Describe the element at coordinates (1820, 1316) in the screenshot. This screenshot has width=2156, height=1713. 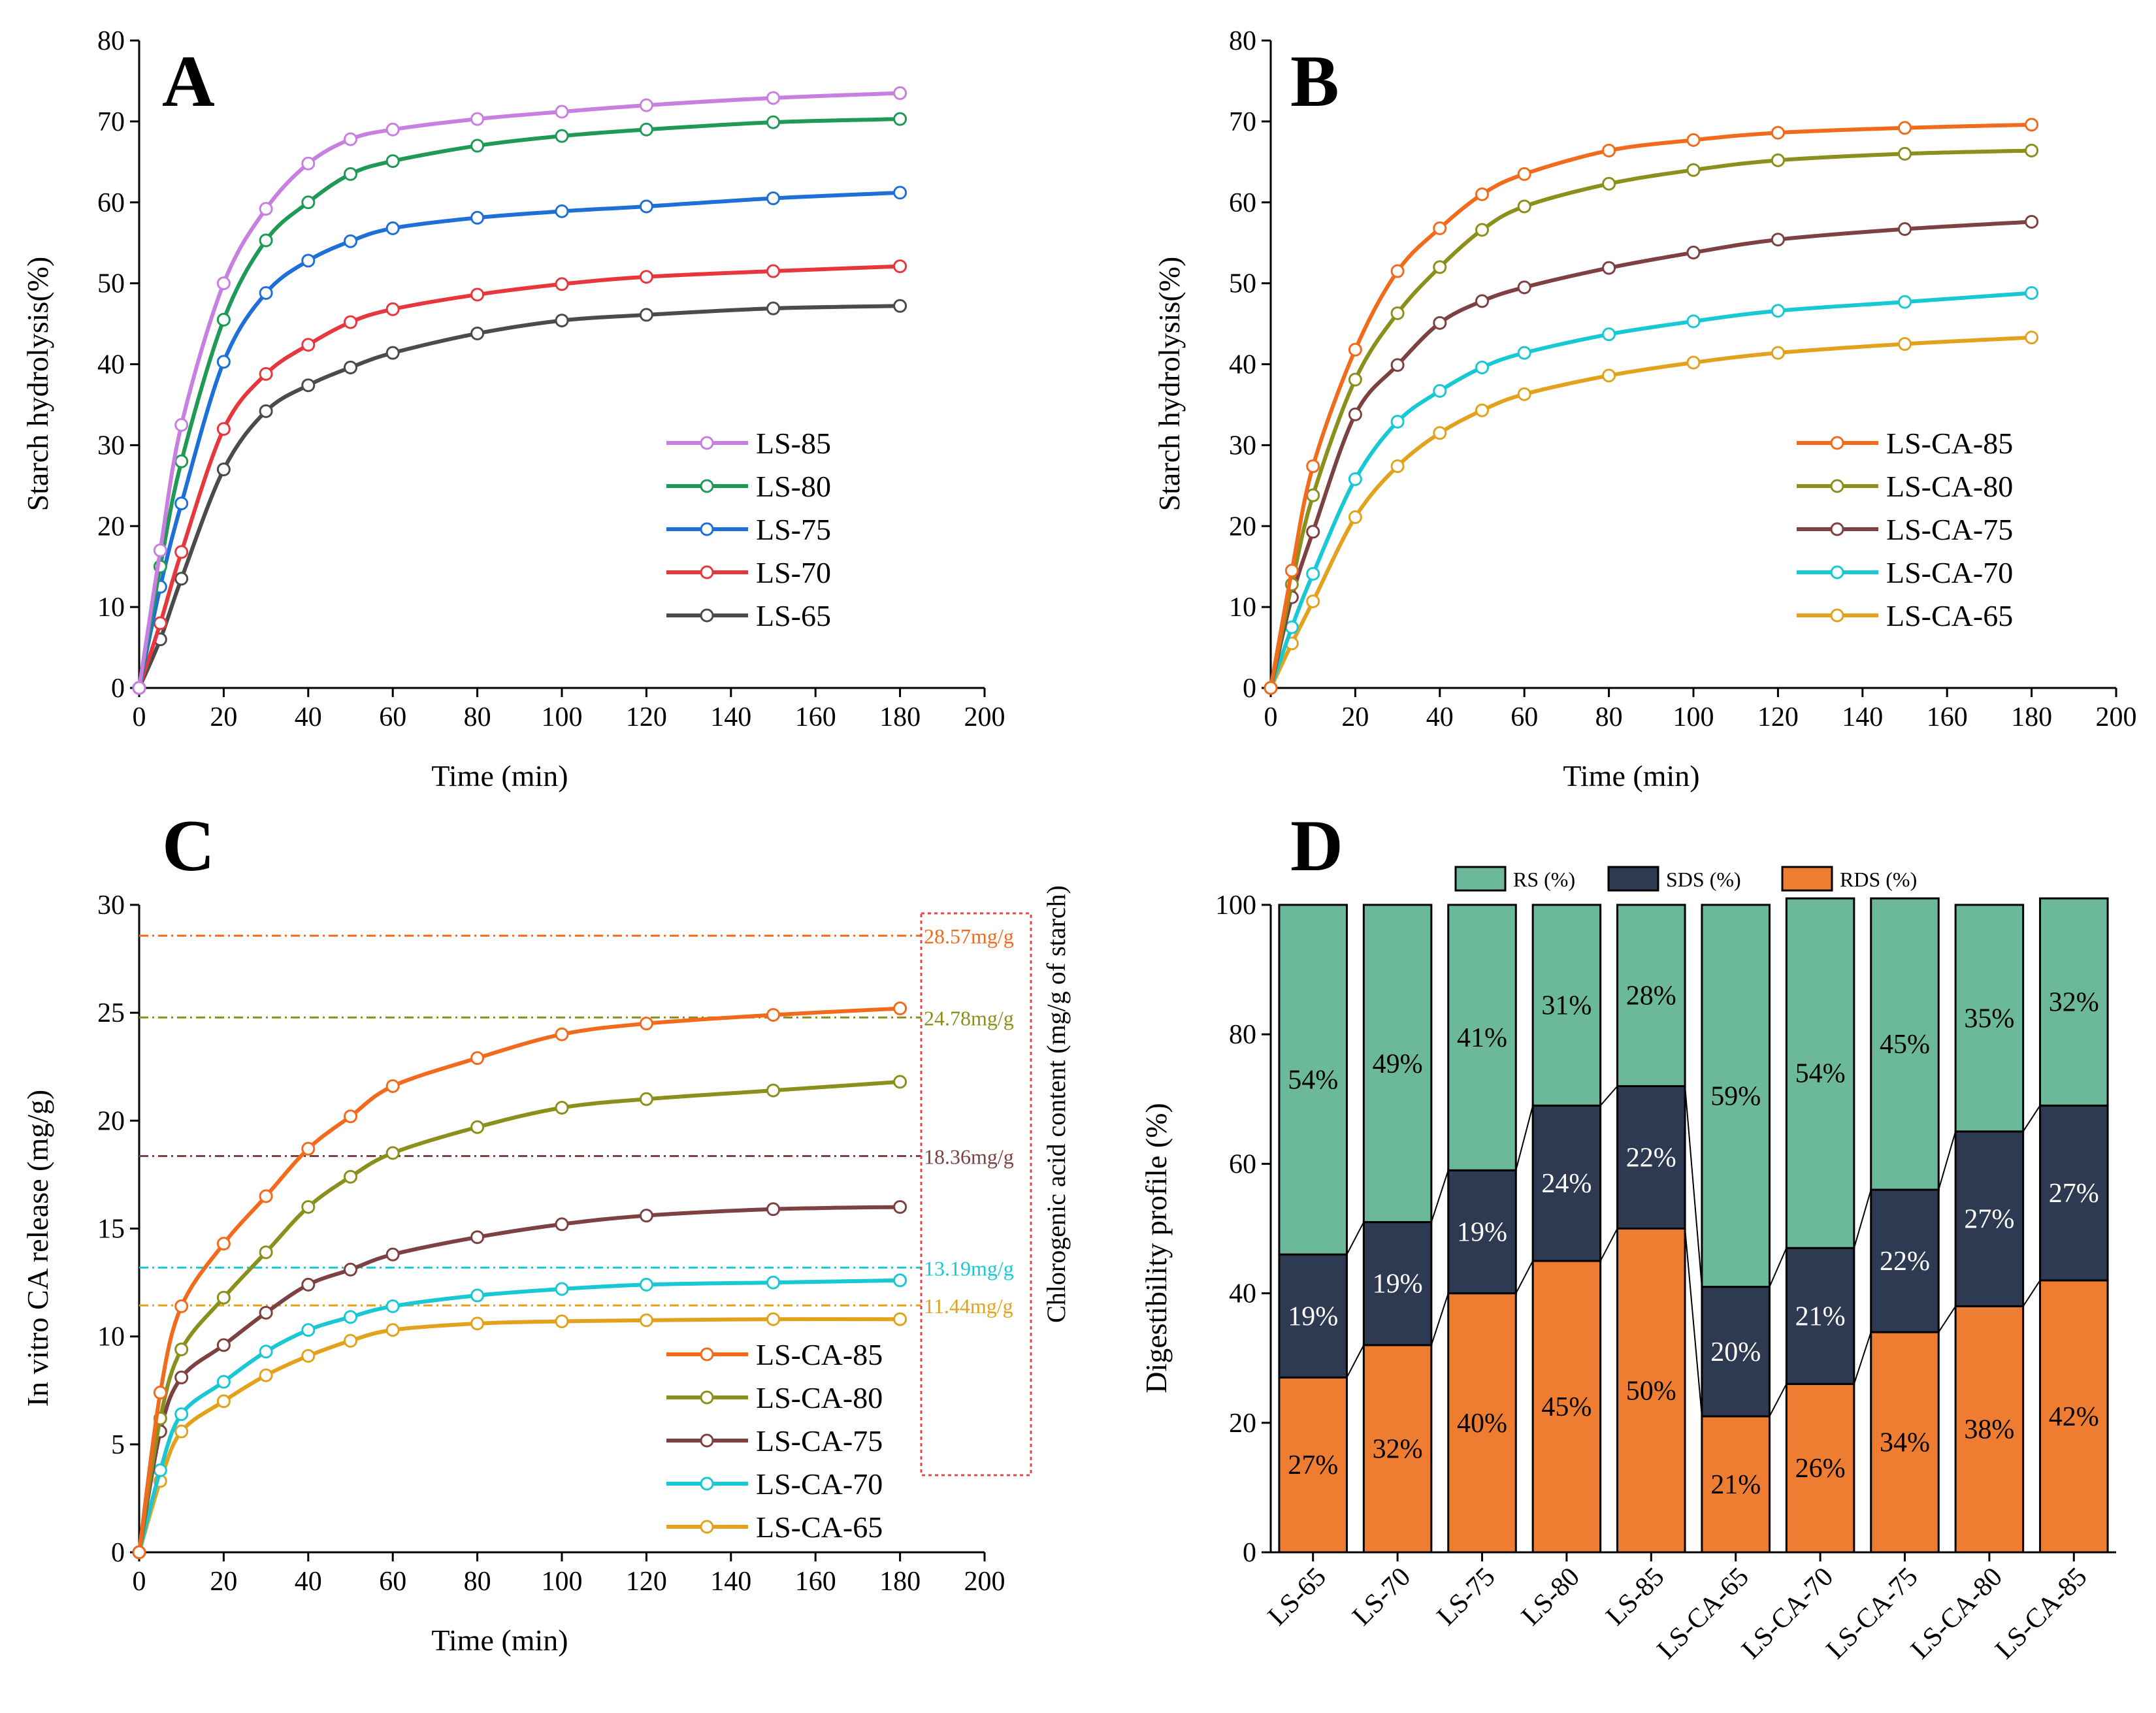
I see `d-bar-value-label: 21%` at that location.